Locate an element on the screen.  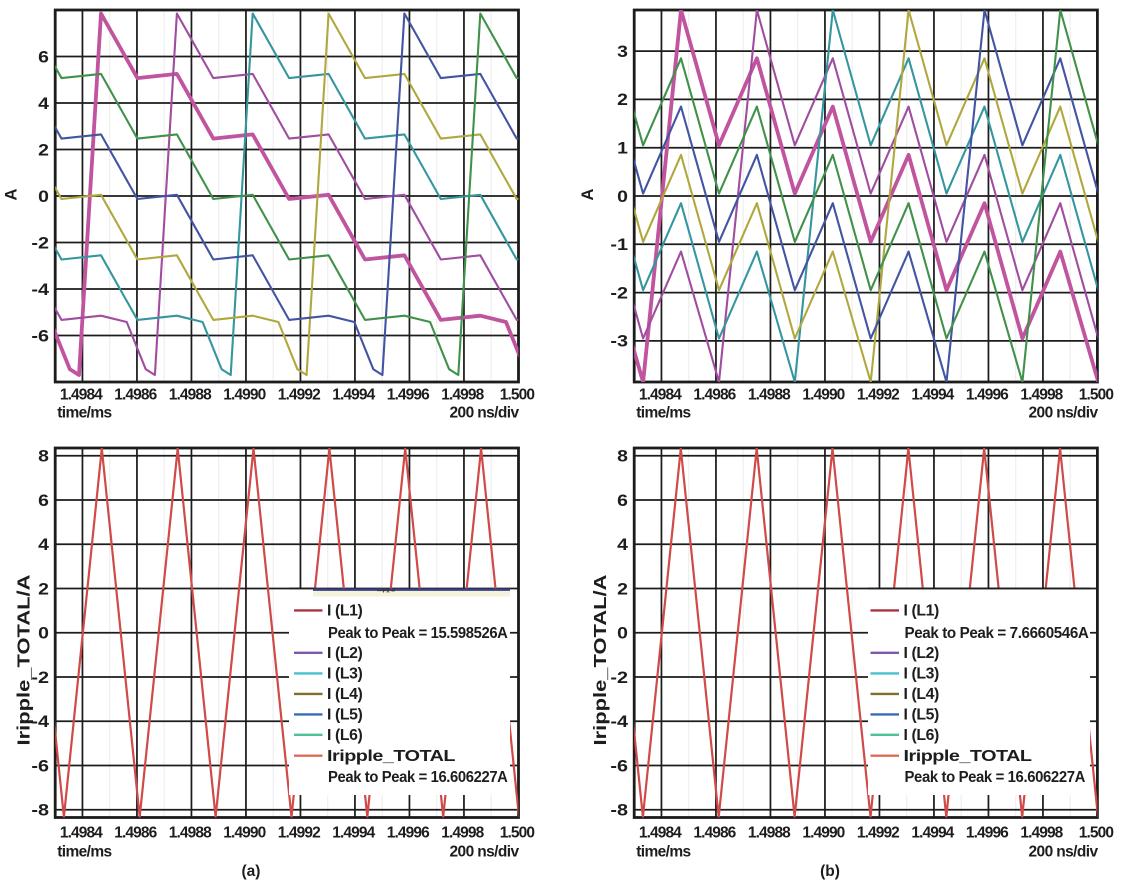
svg-text: 3 is located at coordinates (622, 52).